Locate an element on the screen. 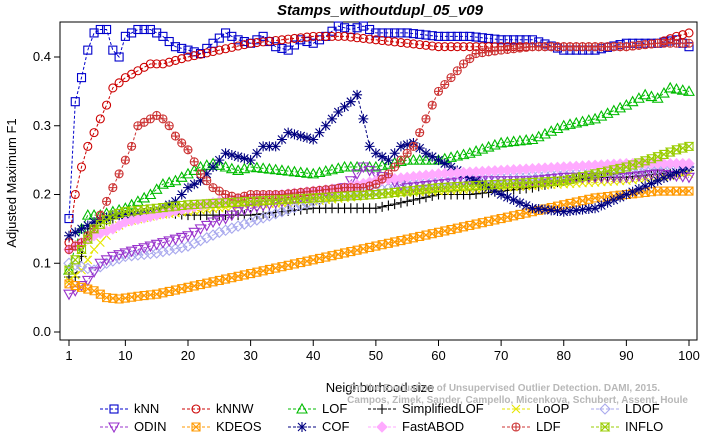  legend-label-kdeos: KDEOS is located at coordinates (239, 426).